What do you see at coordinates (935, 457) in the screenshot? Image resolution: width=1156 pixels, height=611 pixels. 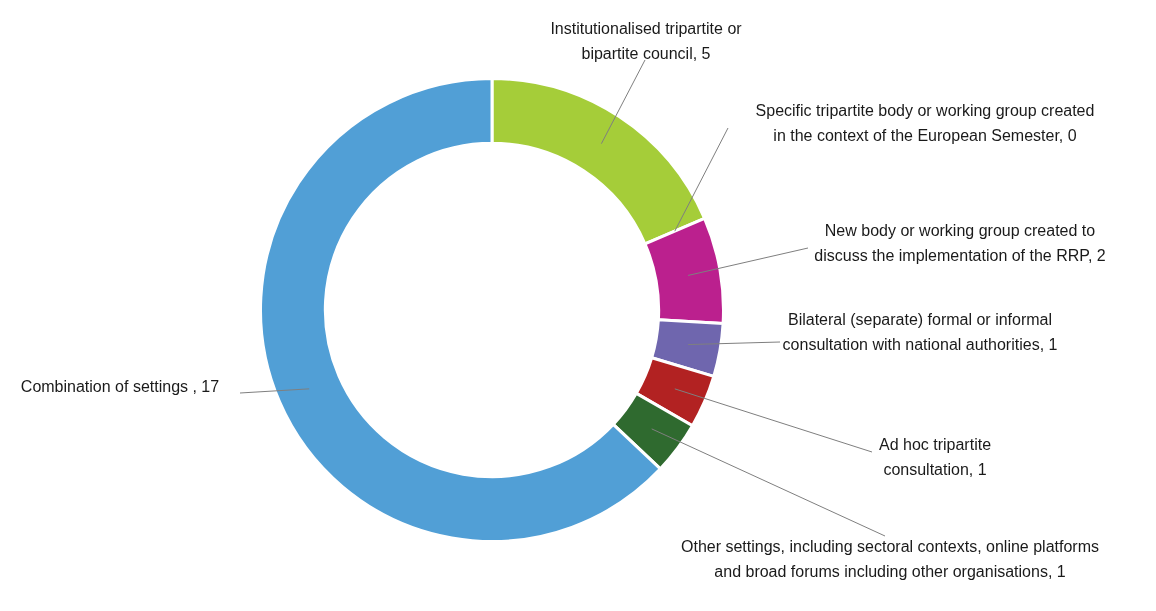 I see `slice-label: Ad hoc tripartite consultation, 1` at bounding box center [935, 457].